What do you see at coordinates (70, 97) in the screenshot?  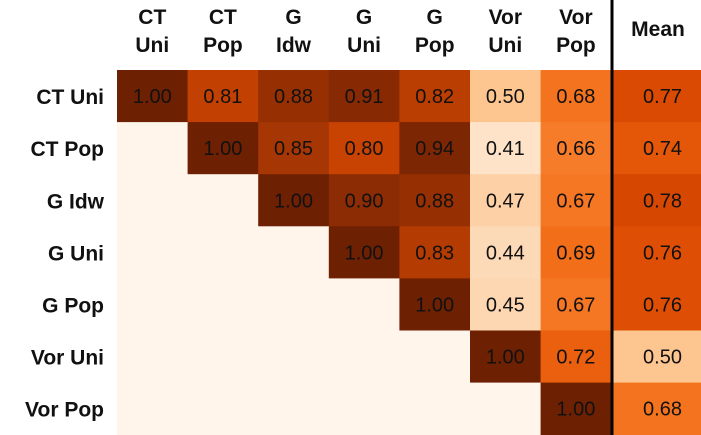 I see `row-label: CT Uni` at bounding box center [70, 97].